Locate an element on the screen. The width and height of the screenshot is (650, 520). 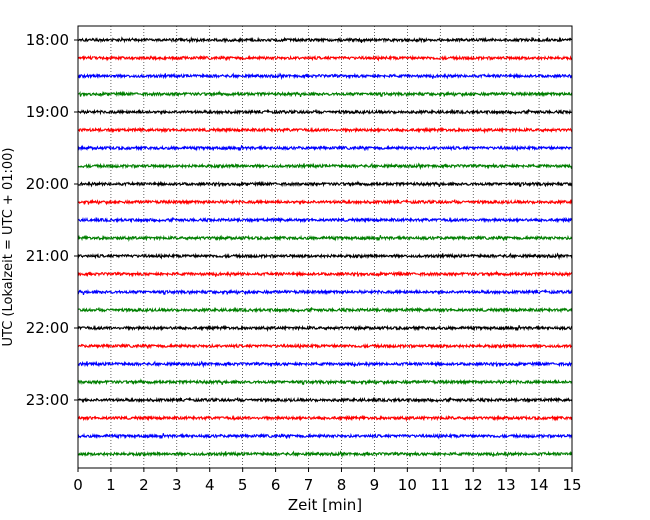
x-tick-label-8: 8 is located at coordinates (342, 485).